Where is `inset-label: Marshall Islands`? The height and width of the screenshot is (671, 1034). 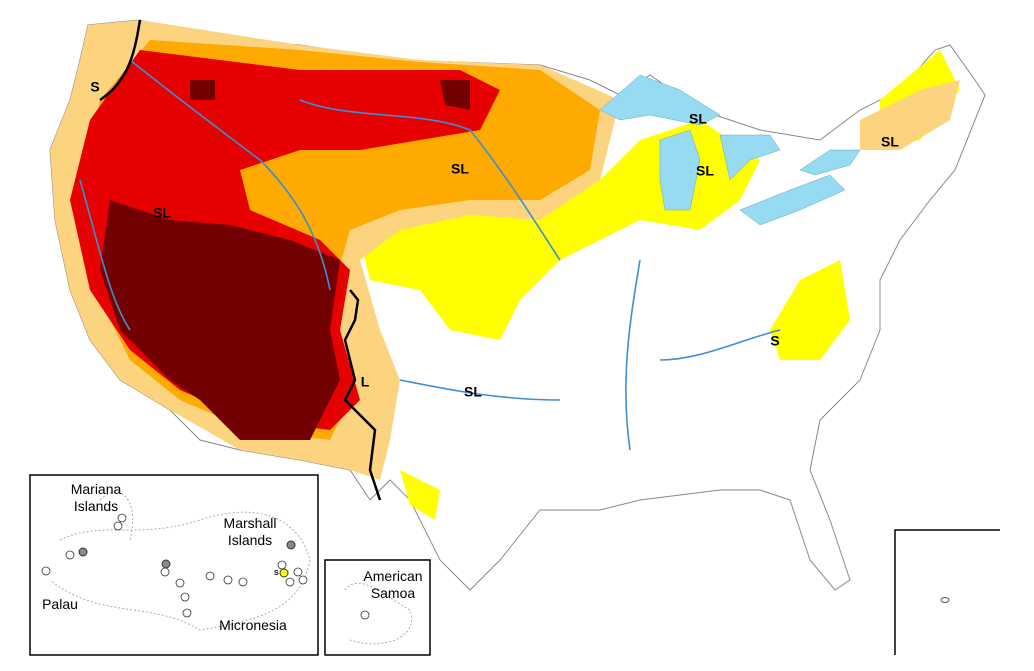
inset-label: Marshall Islands is located at coordinates (250, 531).